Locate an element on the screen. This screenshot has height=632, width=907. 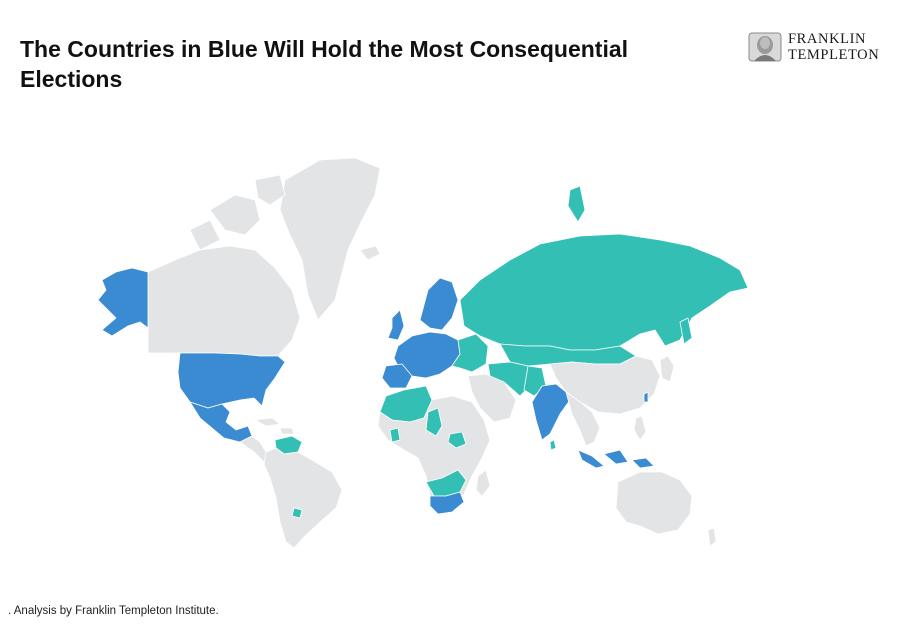
logo-line-2: TEMPLETON is located at coordinates (834, 55).